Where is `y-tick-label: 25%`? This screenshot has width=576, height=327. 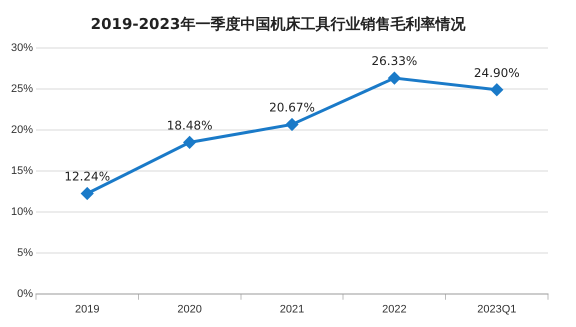 y-tick-label: 25% is located at coordinates (22, 89).